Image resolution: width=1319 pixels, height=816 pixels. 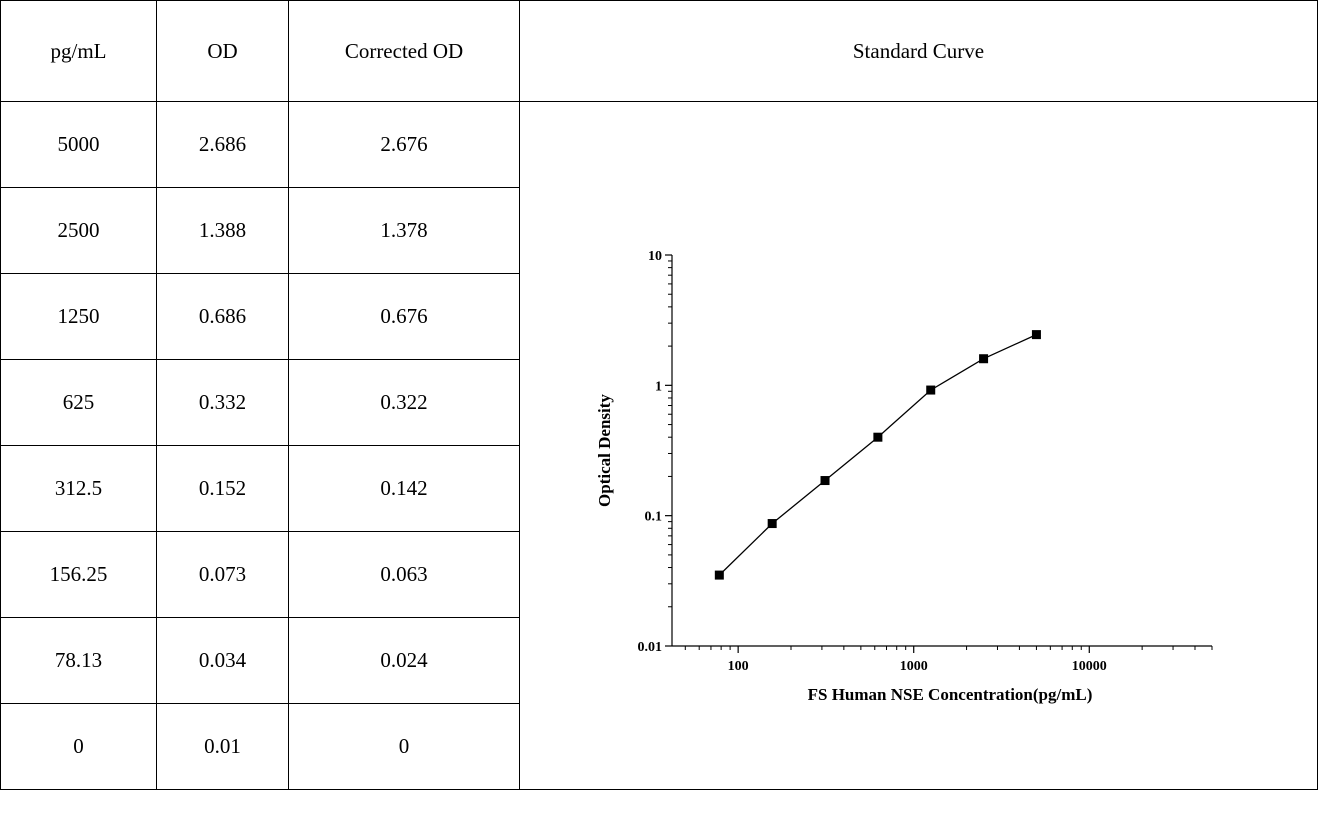 What do you see at coordinates (738, 666) in the screenshot?
I see `x-tick-label: 100` at bounding box center [738, 666].